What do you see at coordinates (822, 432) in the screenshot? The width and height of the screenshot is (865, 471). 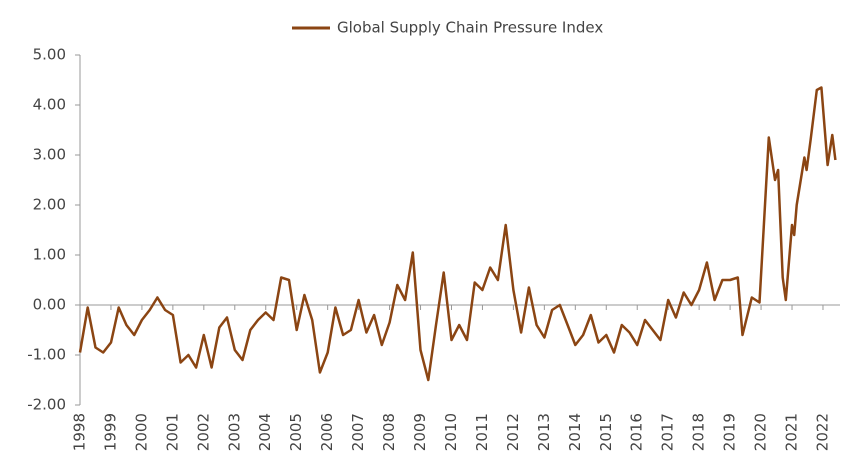 I see `x-tick-label: 2022` at bounding box center [822, 432].